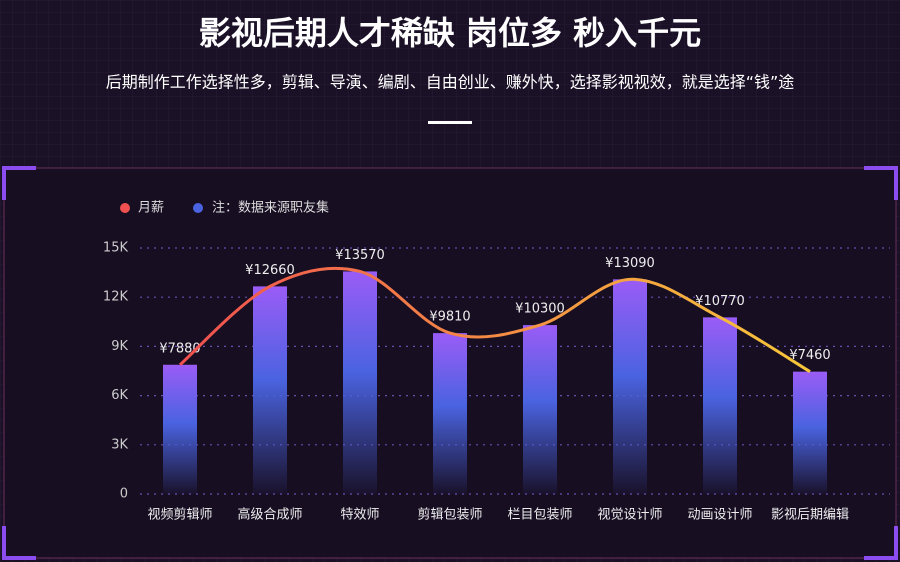  I want to click on value-label: ¥7460, so click(809, 355).